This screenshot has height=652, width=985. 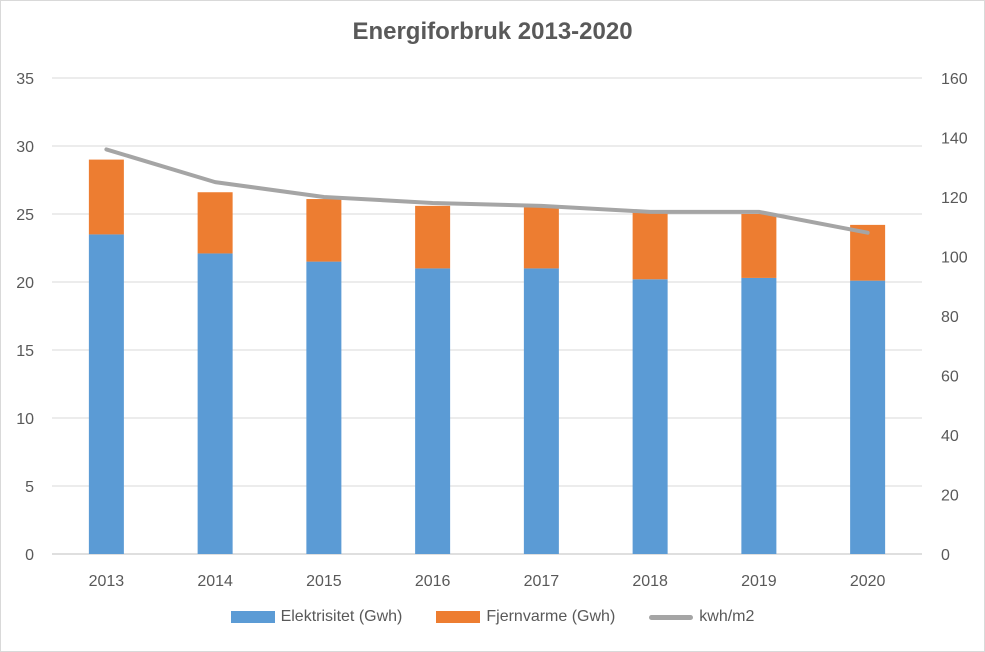 What do you see at coordinates (551, 616) in the screenshot?
I see `legend-label: Fjernvarme (Gwh)` at bounding box center [551, 616].